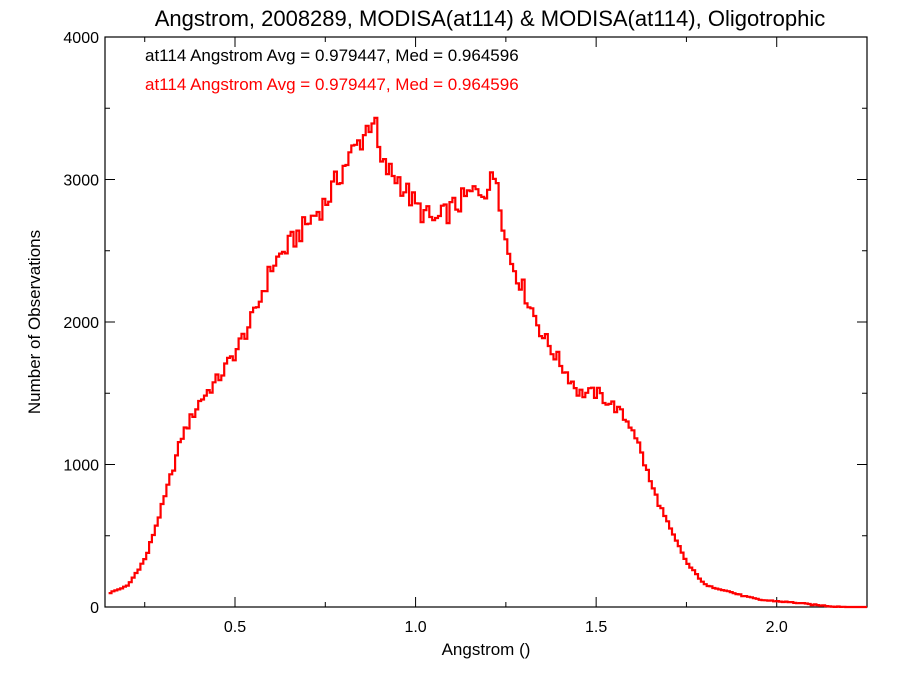 This screenshot has width=900, height=675. What do you see at coordinates (596, 627) in the screenshot?
I see `x-tick-label: 1.5` at bounding box center [596, 627].